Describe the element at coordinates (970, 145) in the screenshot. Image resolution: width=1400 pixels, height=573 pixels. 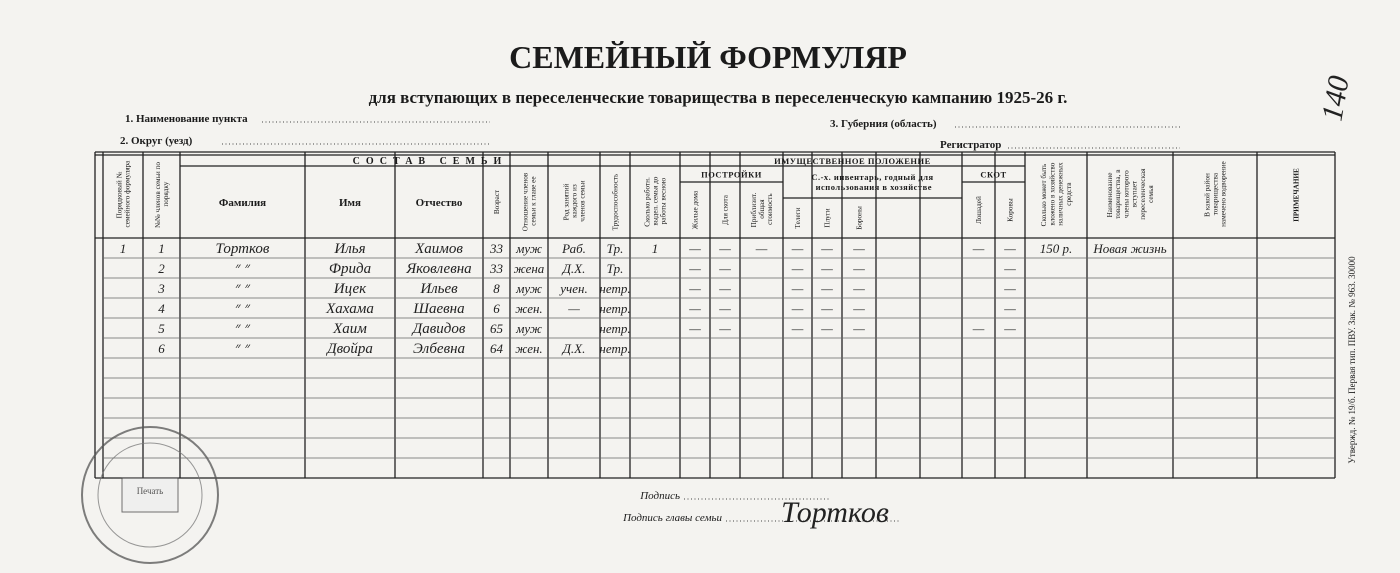
I see `field-label: Регистратор` at that location.